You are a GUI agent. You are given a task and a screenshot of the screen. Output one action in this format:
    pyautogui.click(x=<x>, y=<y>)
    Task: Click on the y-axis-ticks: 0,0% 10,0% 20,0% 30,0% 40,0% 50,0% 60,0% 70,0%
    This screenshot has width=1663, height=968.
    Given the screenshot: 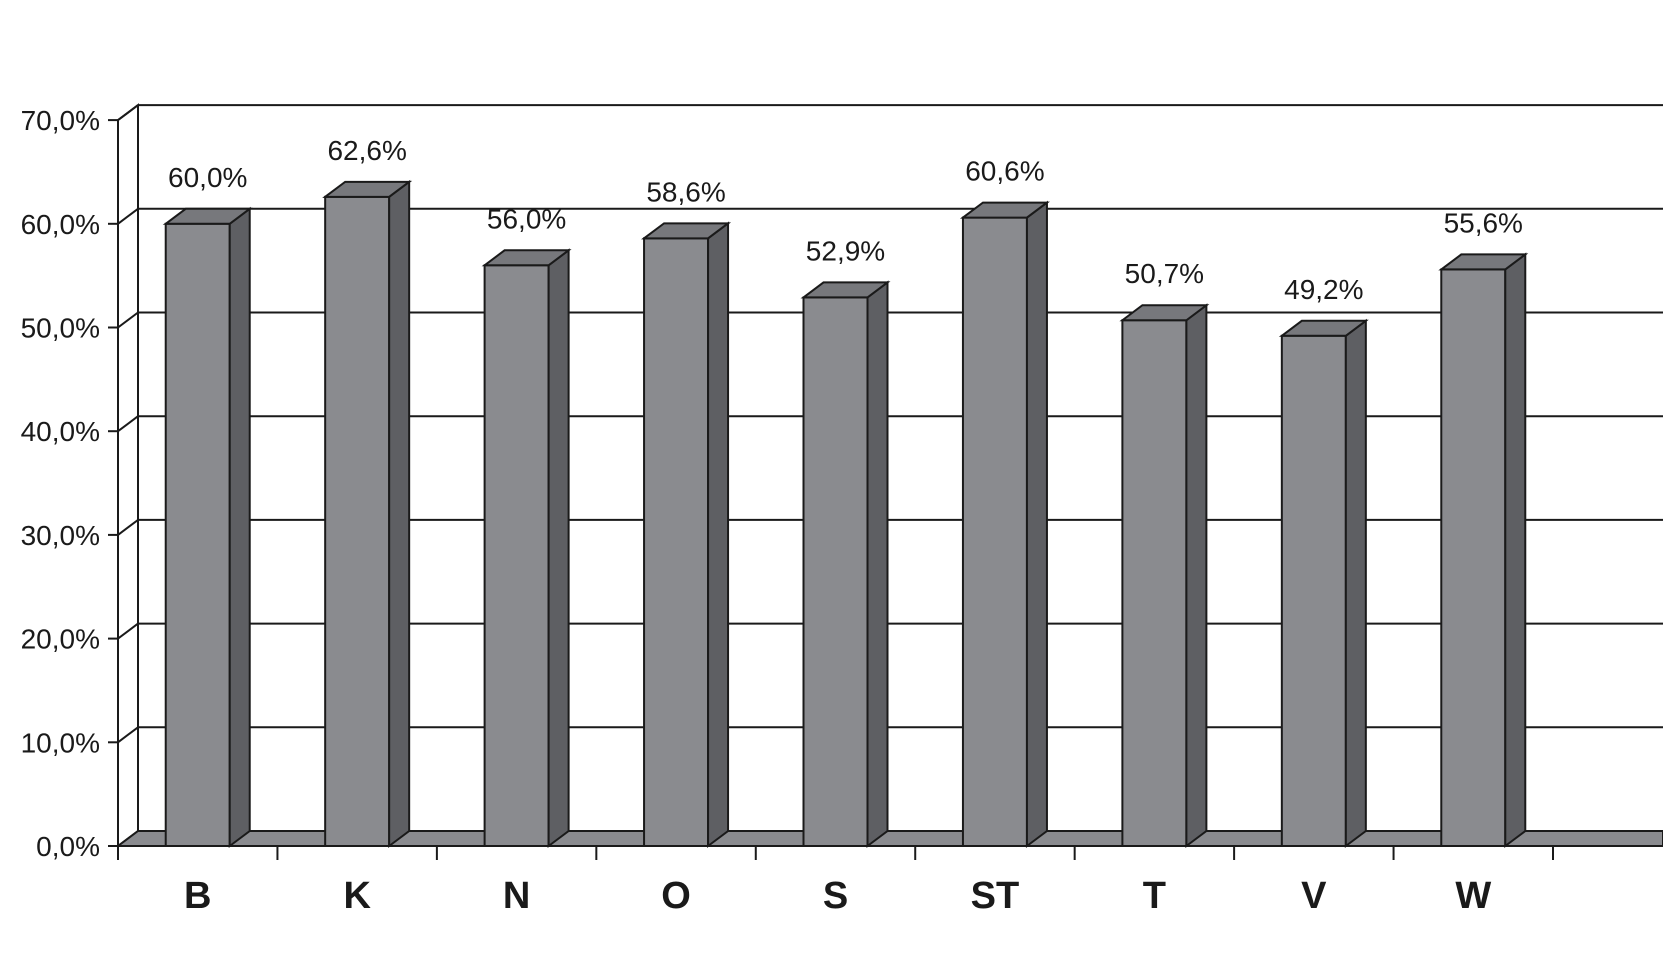 What is the action you would take?
    pyautogui.click(x=69, y=483)
    